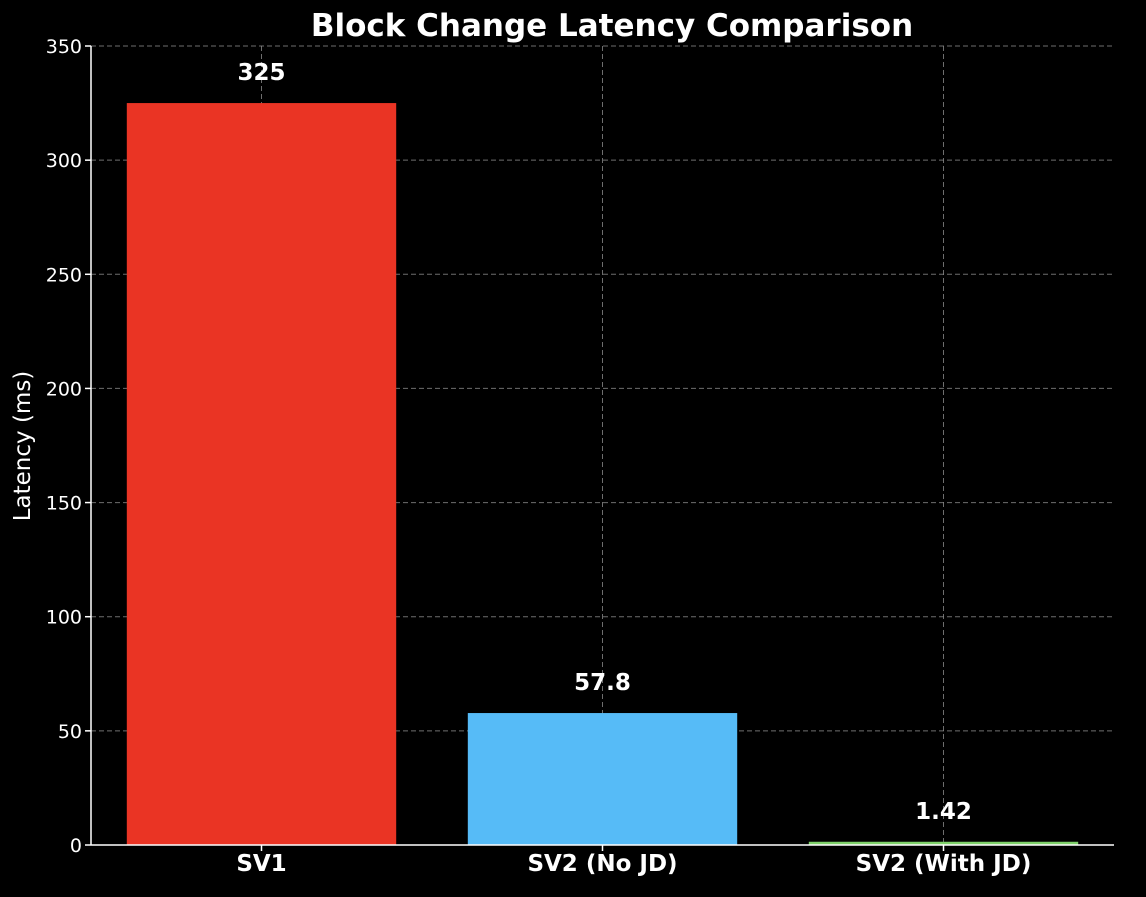  Describe the element at coordinates (944, 864) in the screenshot. I see `x-tick-label: SV2 (With JD)` at that location.